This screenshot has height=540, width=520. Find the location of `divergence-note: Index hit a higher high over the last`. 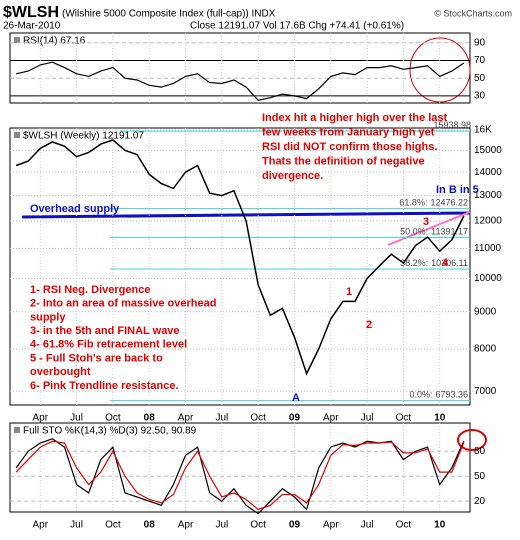

divergence-note: Index hit a higher high over the last is located at coordinates (355, 118).